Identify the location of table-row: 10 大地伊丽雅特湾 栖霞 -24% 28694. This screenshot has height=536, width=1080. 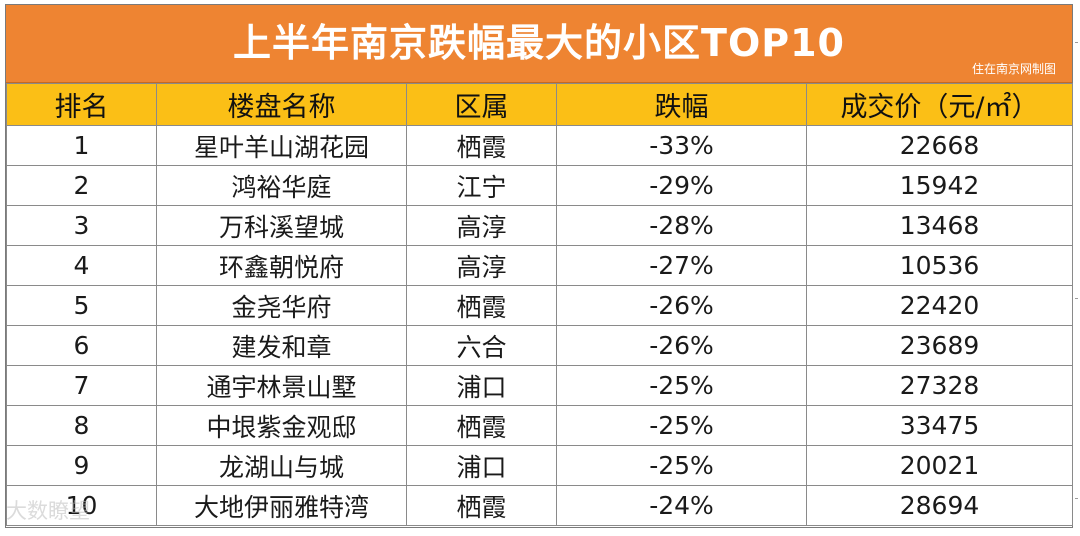
(539, 505).